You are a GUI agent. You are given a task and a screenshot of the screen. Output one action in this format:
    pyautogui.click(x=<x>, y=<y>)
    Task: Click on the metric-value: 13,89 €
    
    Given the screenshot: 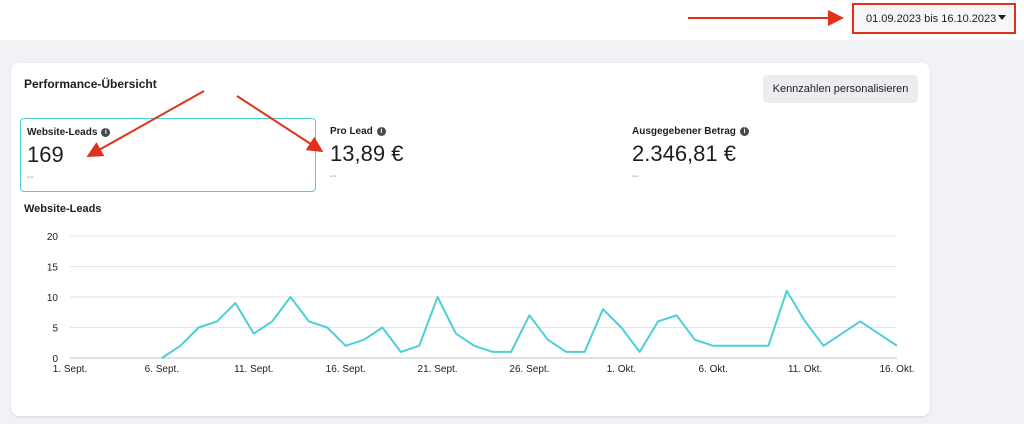 What is the action you would take?
    pyautogui.click(x=367, y=153)
    